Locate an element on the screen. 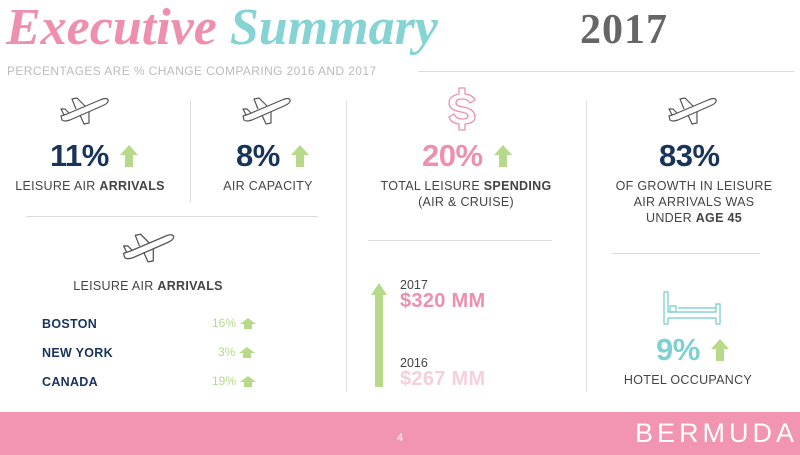 The height and width of the screenshot is (455, 800). report-year: 2017 is located at coordinates (624, 30).